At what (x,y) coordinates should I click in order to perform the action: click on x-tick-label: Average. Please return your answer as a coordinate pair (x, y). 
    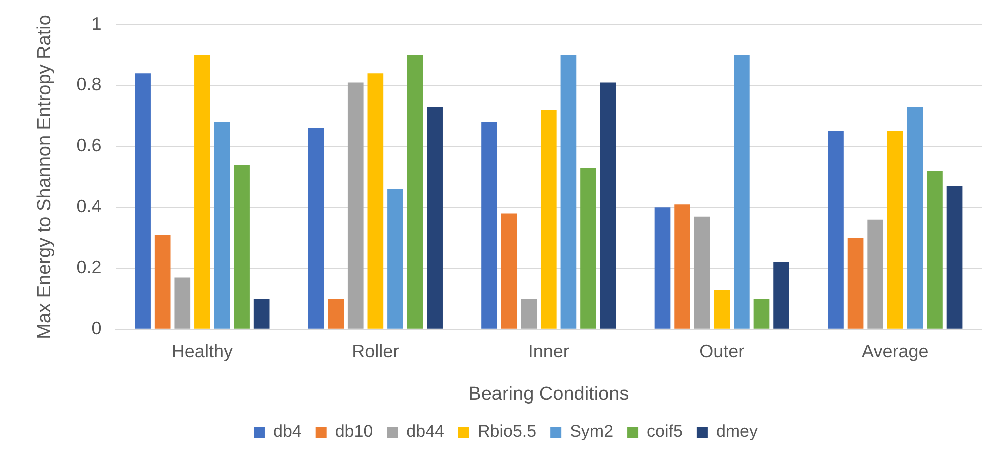
    Looking at the image, I should click on (895, 351).